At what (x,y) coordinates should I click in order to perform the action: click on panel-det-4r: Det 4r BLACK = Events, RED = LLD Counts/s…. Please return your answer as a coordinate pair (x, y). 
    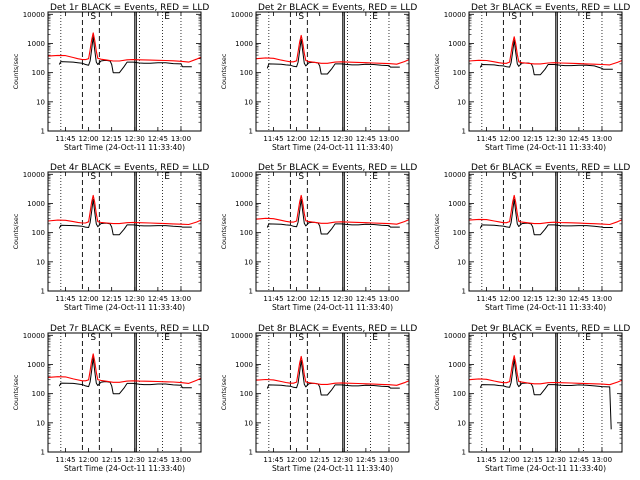
    Looking at the image, I should click on (110, 237).